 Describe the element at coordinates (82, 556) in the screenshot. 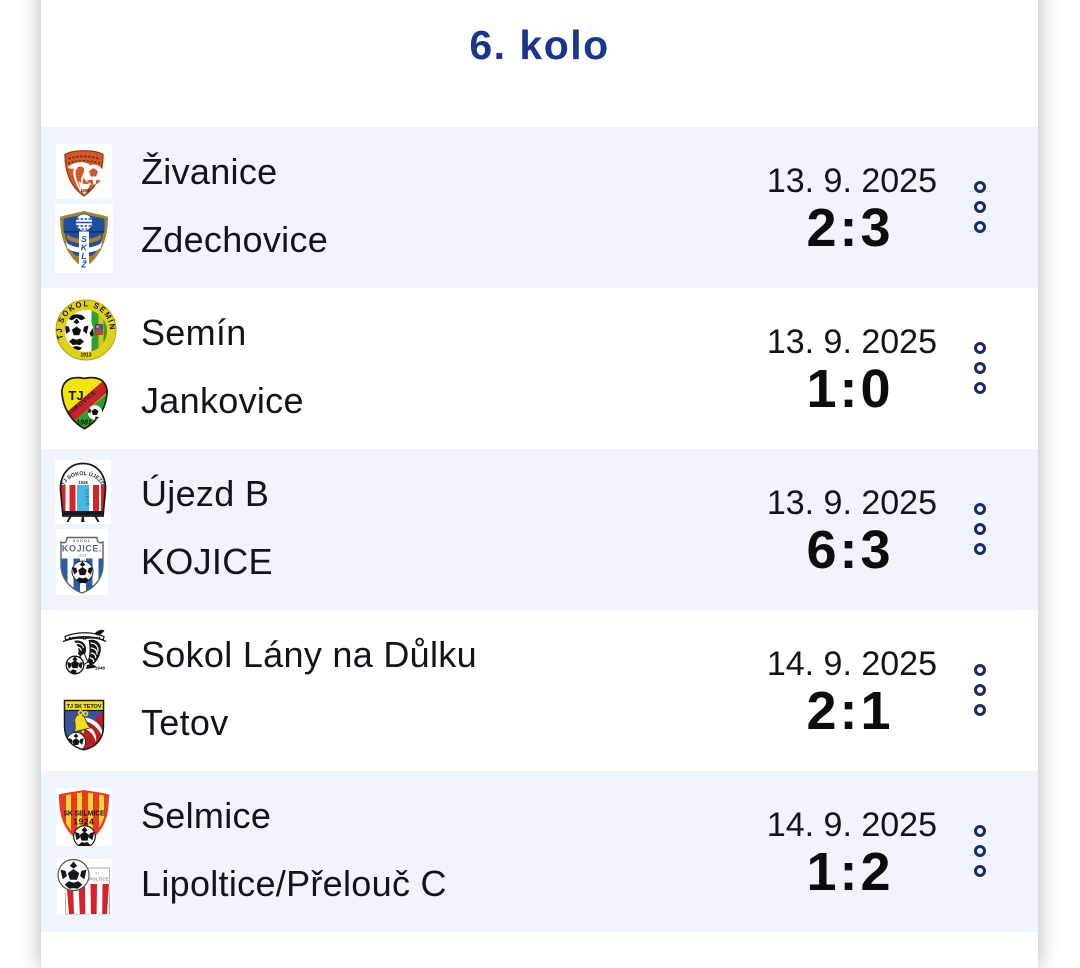

I see `svg-text: 1923` at that location.